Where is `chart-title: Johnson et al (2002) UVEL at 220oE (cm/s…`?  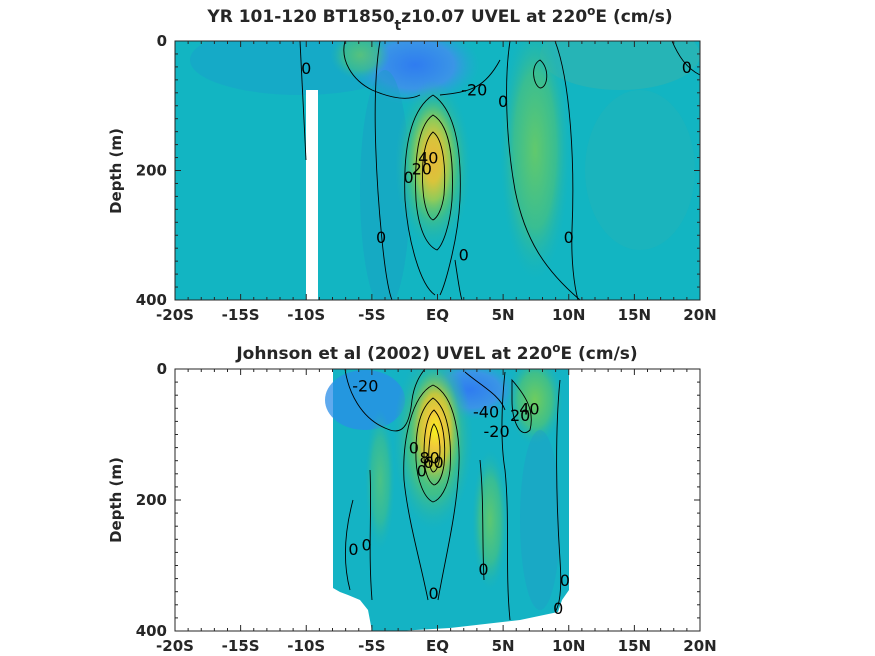 chart-title: Johnson et al (2002) UVEL at 220oE (cm/s… is located at coordinates (436, 352).